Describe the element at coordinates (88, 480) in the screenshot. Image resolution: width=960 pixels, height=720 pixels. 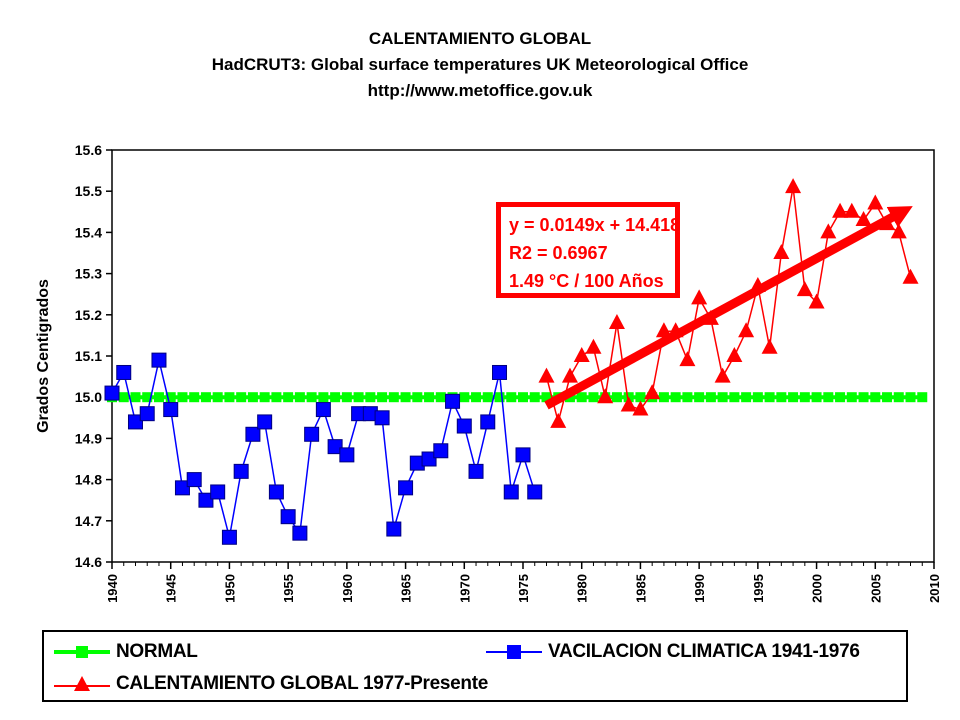
I see `y-tick-label: 14.8` at that location.